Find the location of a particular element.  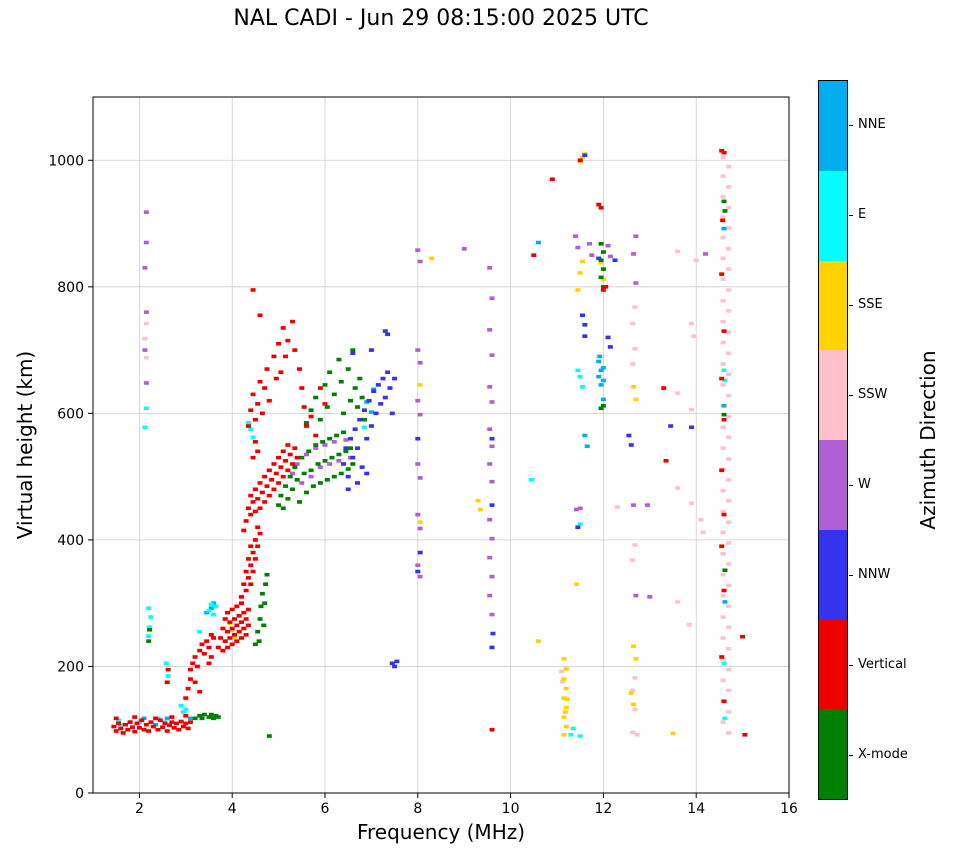

y-tick-label: 600 is located at coordinates (70, 414).